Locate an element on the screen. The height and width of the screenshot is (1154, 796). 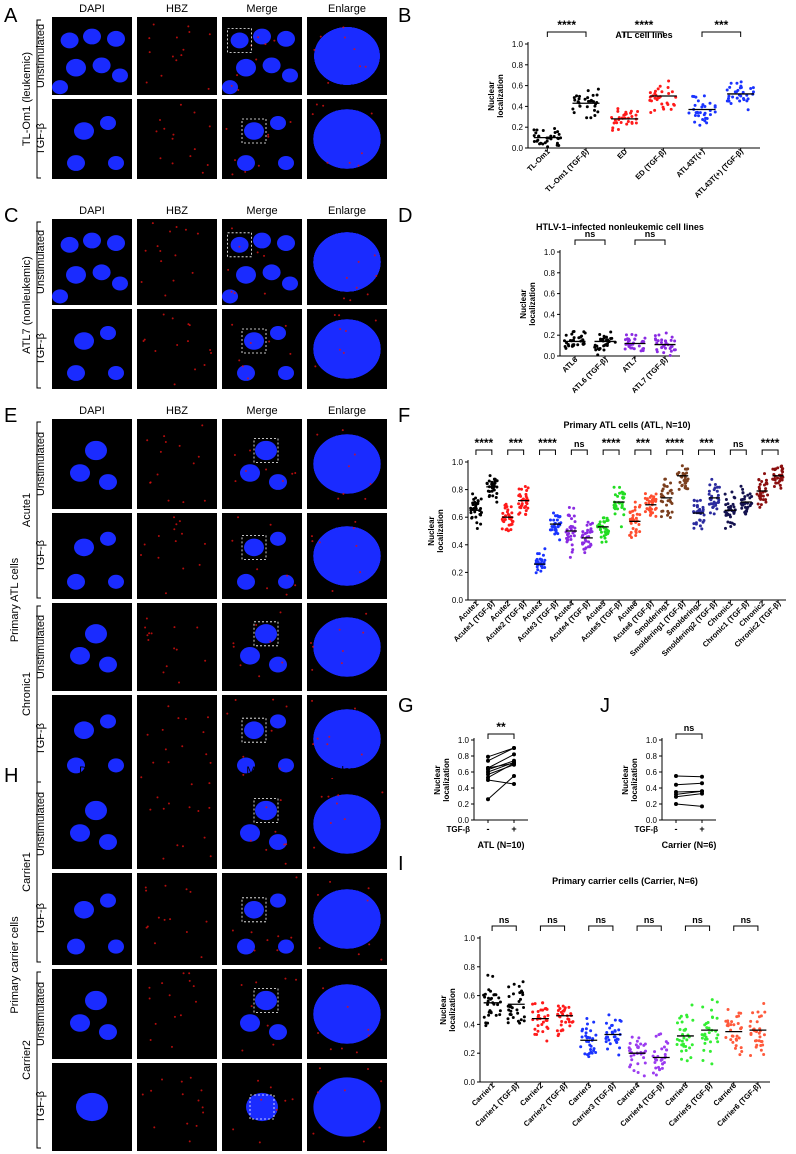
panel-letter-f: F is located at coordinates (404, 416).